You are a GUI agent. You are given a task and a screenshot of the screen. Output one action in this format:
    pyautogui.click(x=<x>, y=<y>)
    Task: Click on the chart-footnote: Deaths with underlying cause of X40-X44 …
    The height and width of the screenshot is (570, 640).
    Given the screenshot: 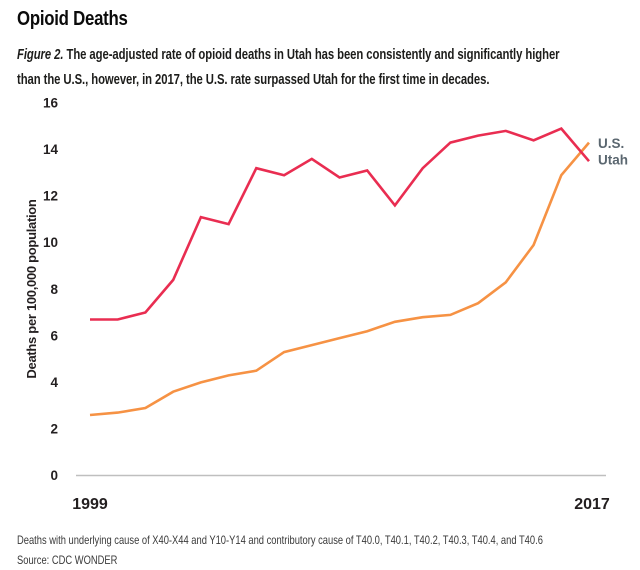 What is the action you would take?
    pyautogui.click(x=328, y=550)
    